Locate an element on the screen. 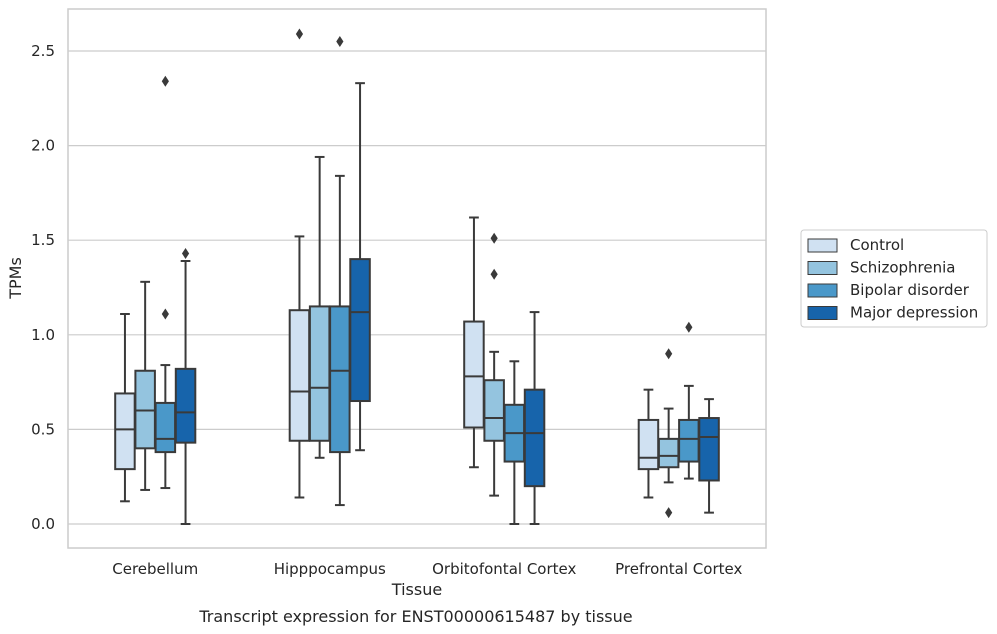  y-tick-label: 1.5 is located at coordinates (43, 240).